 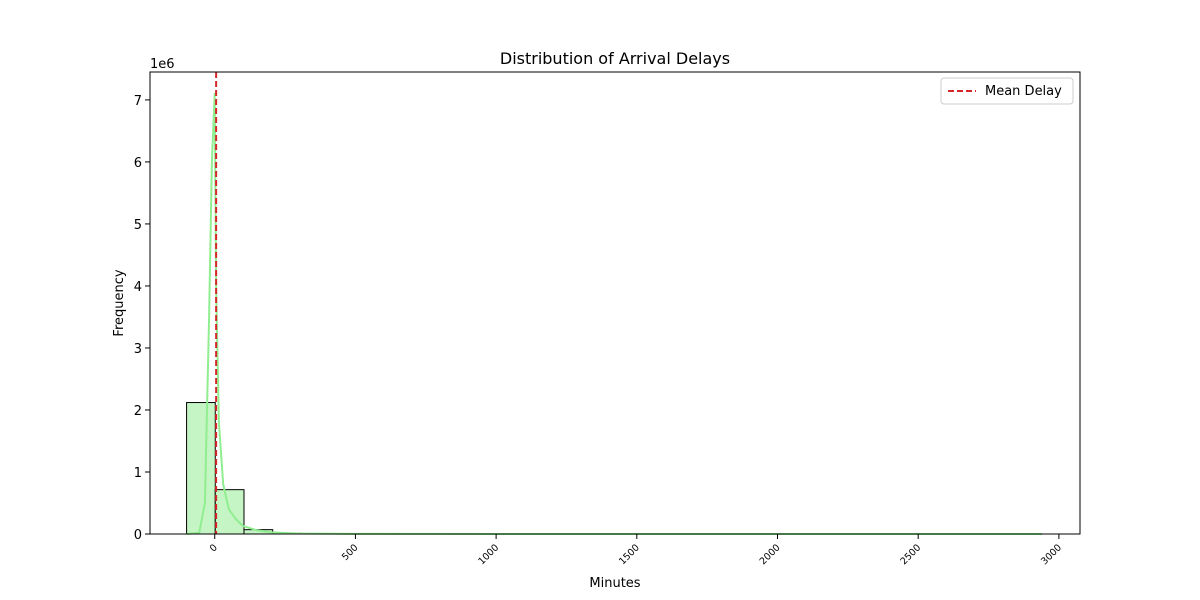 I want to click on legend-box, so click(x=1007, y=91).